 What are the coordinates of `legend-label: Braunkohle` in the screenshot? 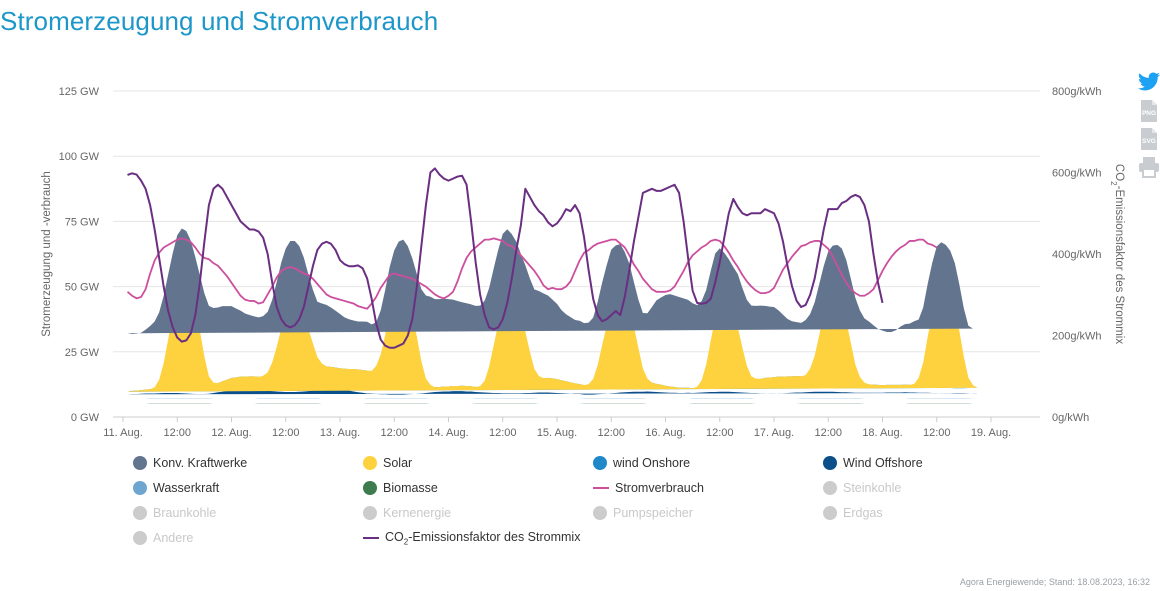 It's located at (185, 513).